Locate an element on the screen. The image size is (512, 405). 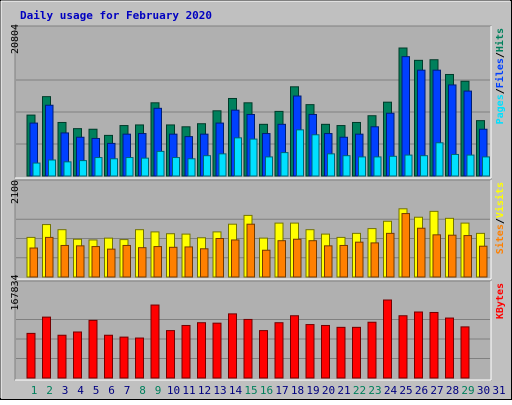
legend-sites: Sites is located at coordinates (500, 239).